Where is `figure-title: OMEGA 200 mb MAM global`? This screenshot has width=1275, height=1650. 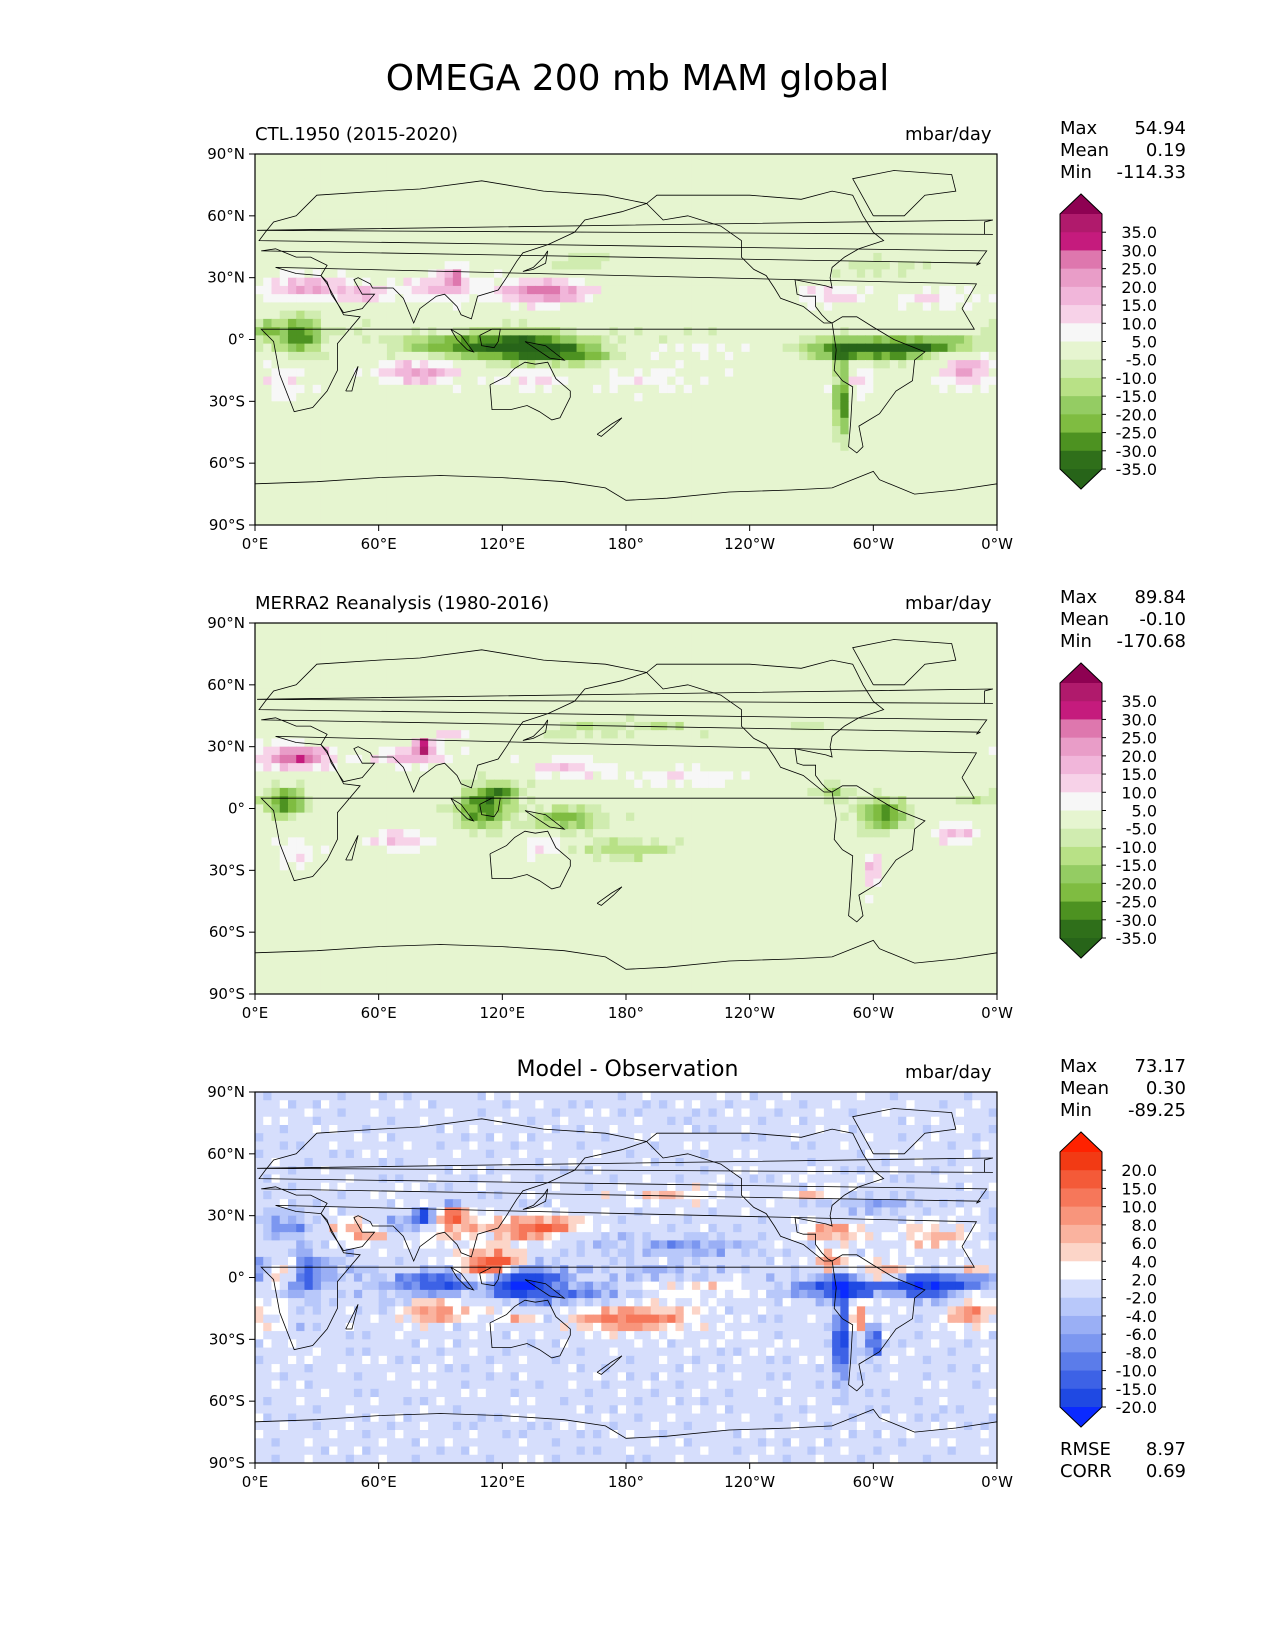
figure-title: OMEGA 200 mb MAM global is located at coordinates (637, 78).